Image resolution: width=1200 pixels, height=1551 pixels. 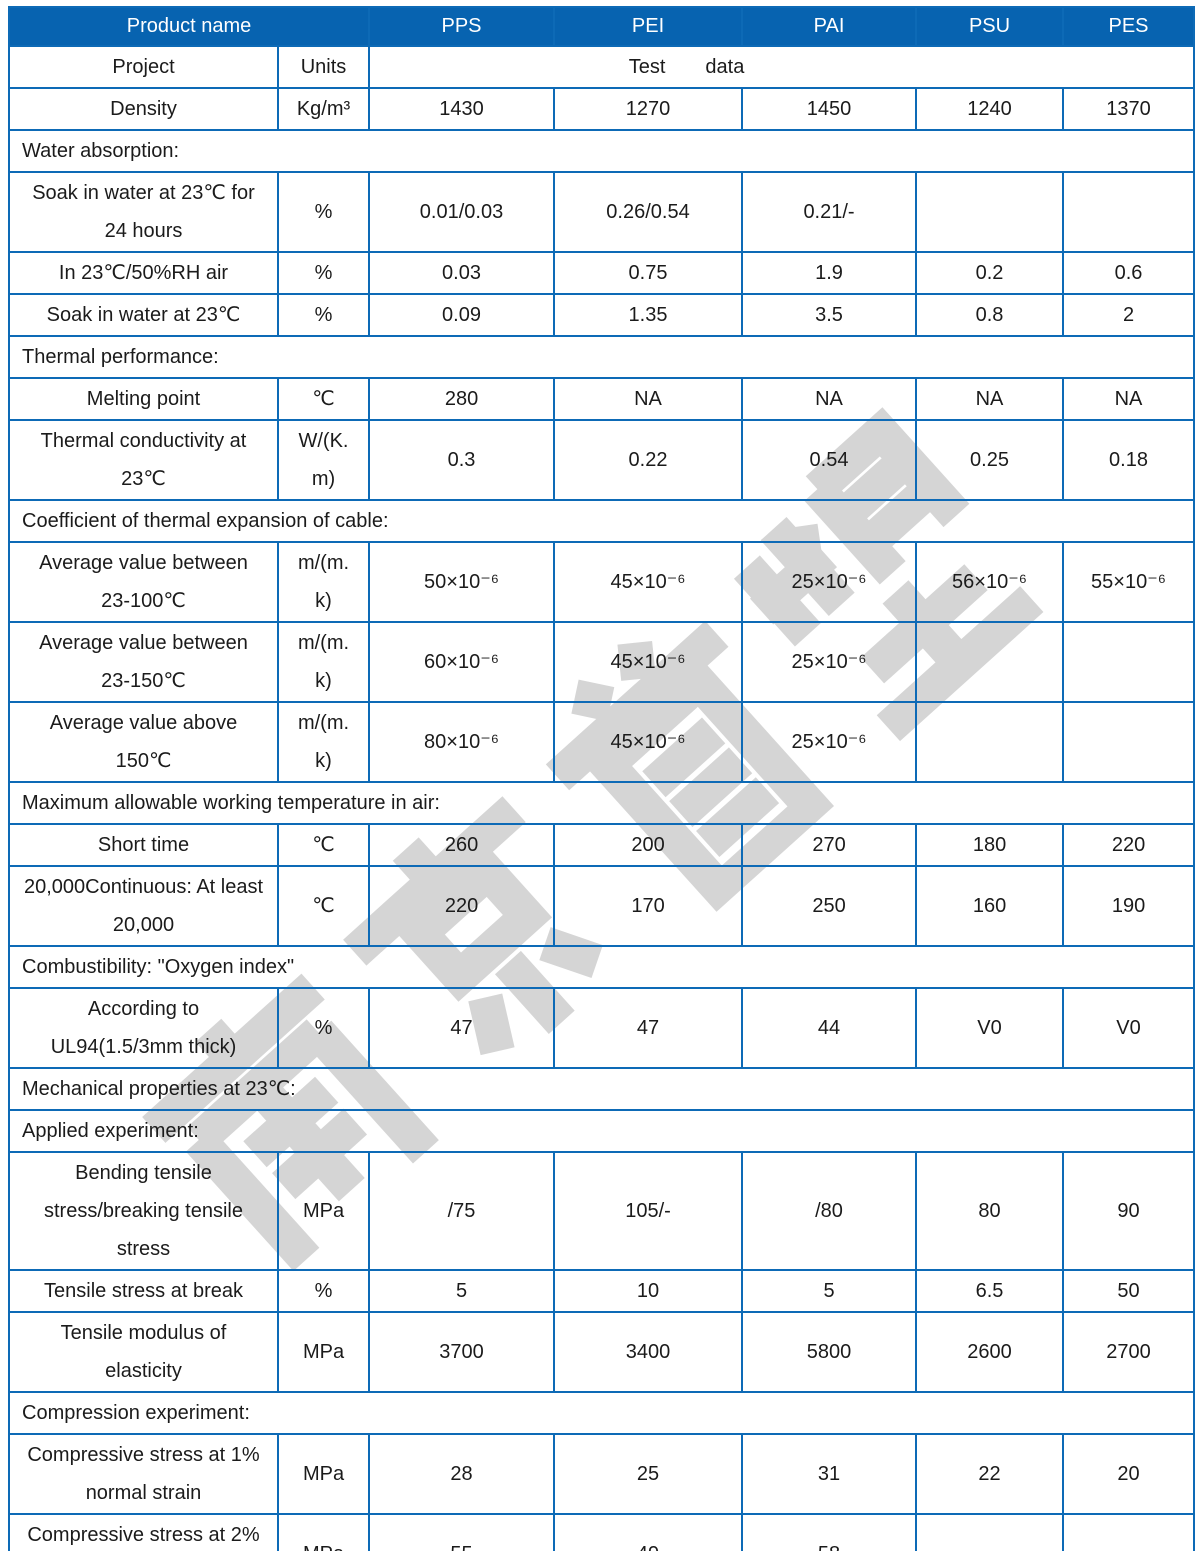 I want to click on value-cell-pps: 0.03, so click(x=462, y=273).